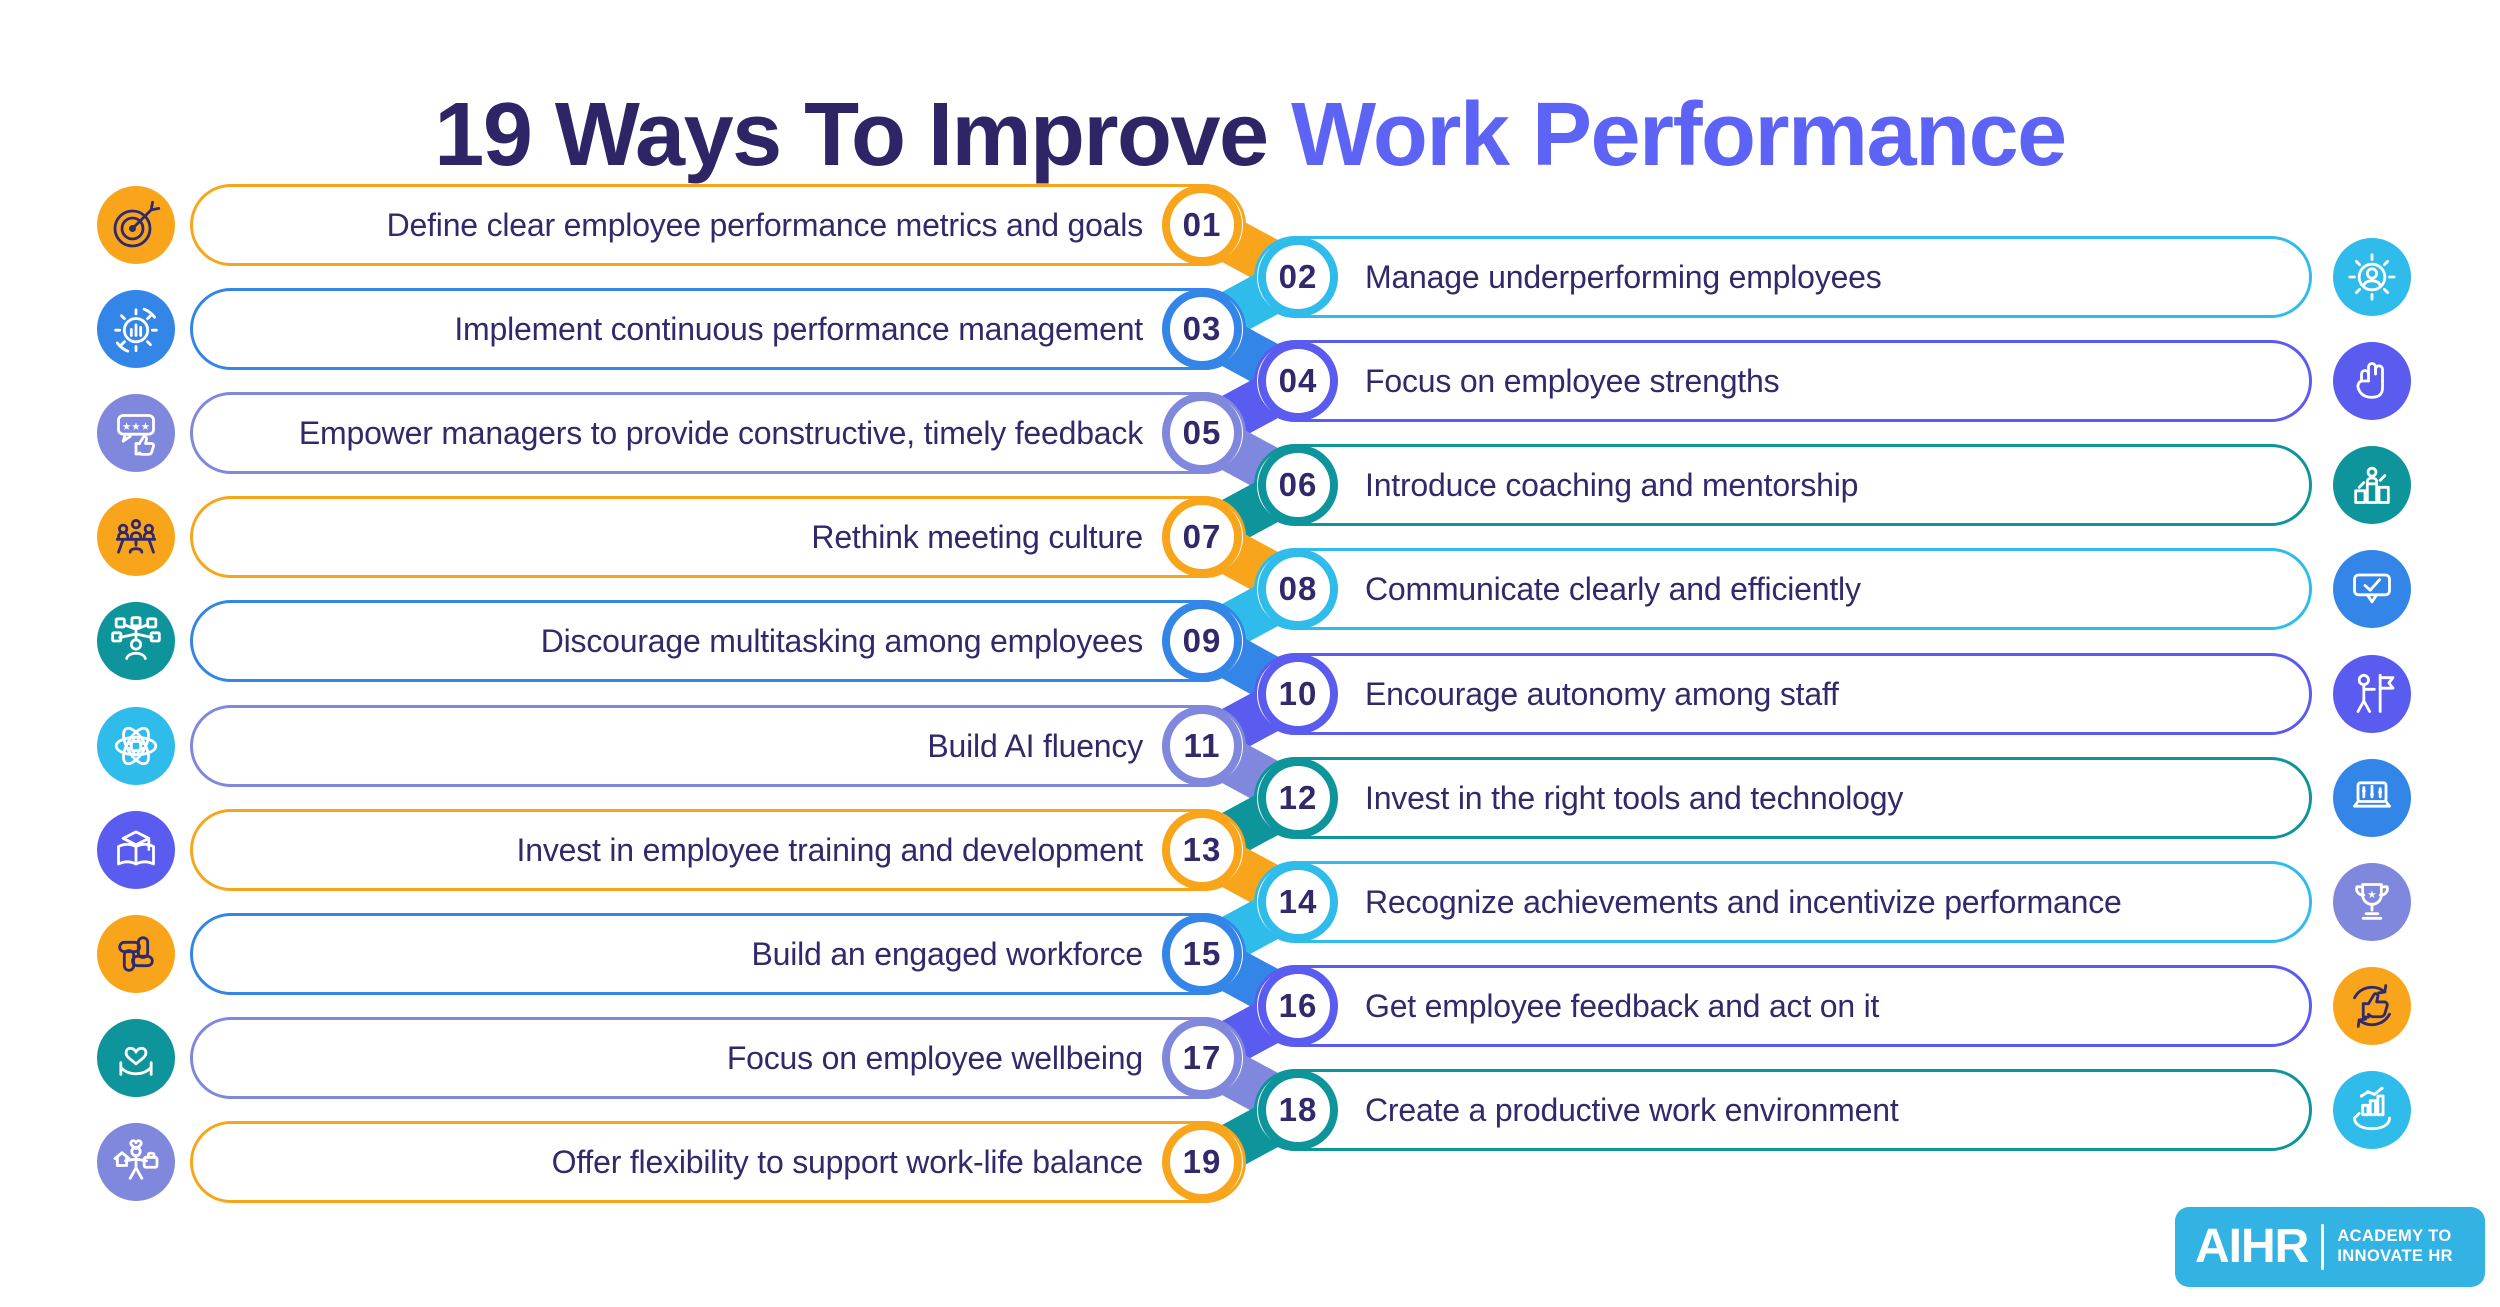  What do you see at coordinates (947, 953) in the screenshot?
I see `tip-label: Build an engaged workforce` at bounding box center [947, 953].